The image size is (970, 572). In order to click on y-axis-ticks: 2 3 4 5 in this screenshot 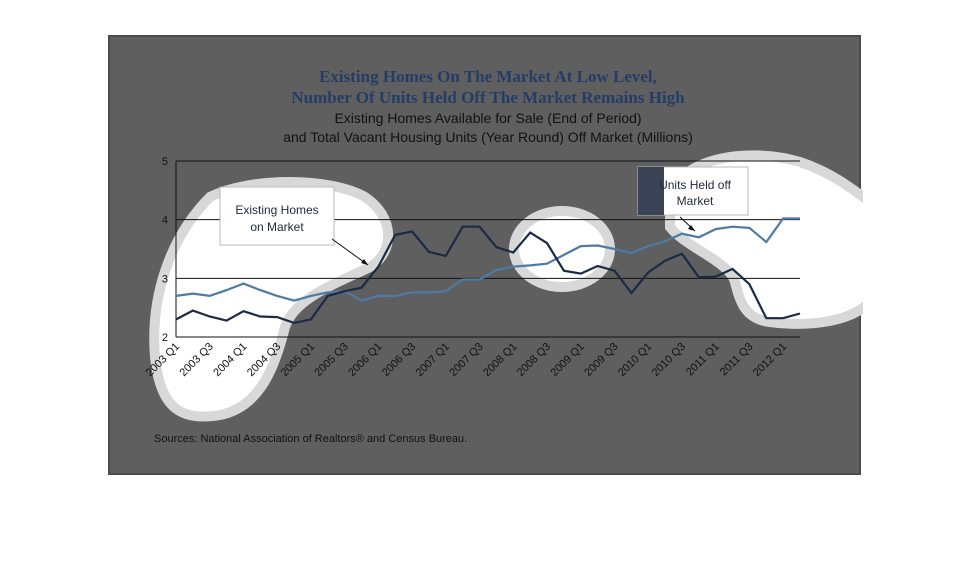, I will do `click(165, 250)`.